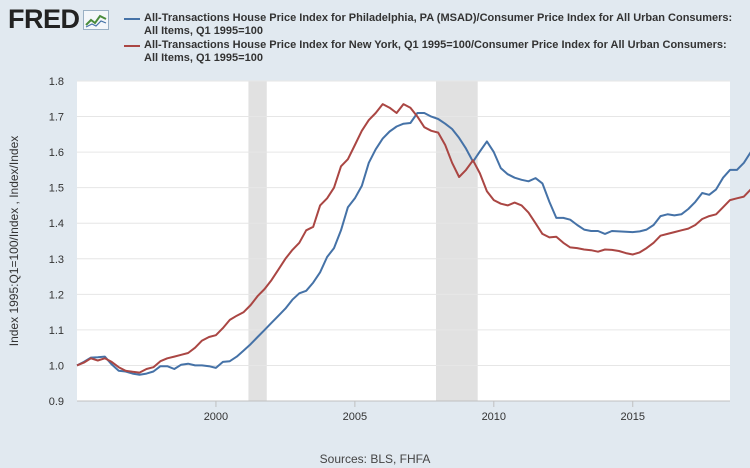 The width and height of the screenshot is (750, 468). Describe the element at coordinates (216, 417) in the screenshot. I see `x-tick-label: 2000` at that location.